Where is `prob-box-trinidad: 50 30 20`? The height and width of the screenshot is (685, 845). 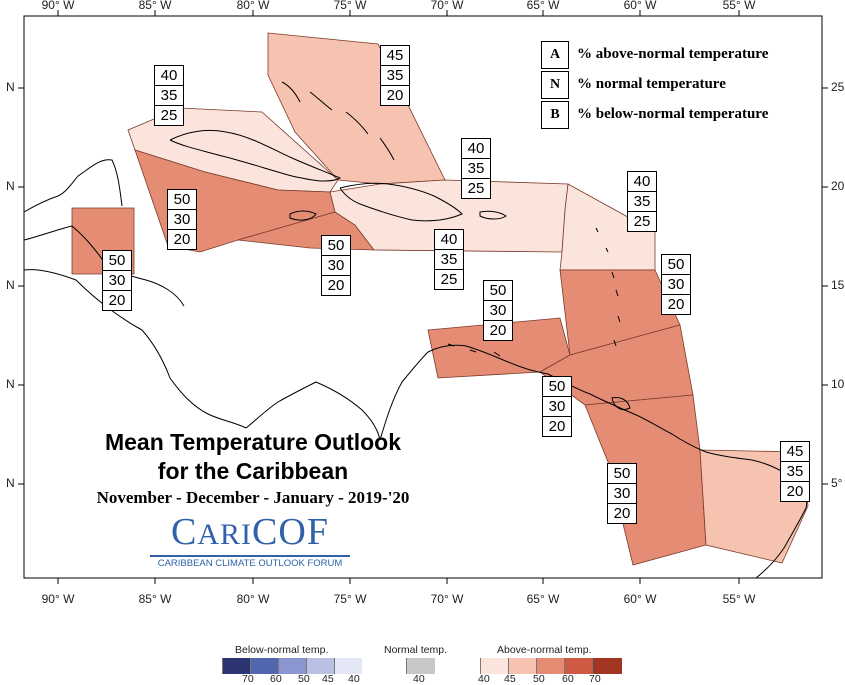
prob-box-trinidad: 50 30 20 is located at coordinates (557, 406).